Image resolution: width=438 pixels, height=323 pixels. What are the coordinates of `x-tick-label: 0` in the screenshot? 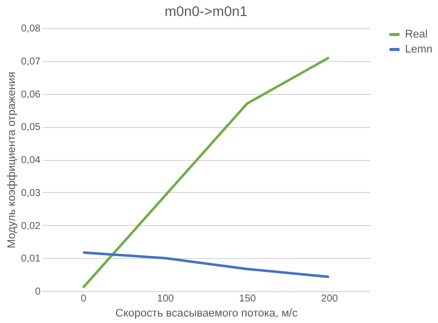 It's located at (83, 299).